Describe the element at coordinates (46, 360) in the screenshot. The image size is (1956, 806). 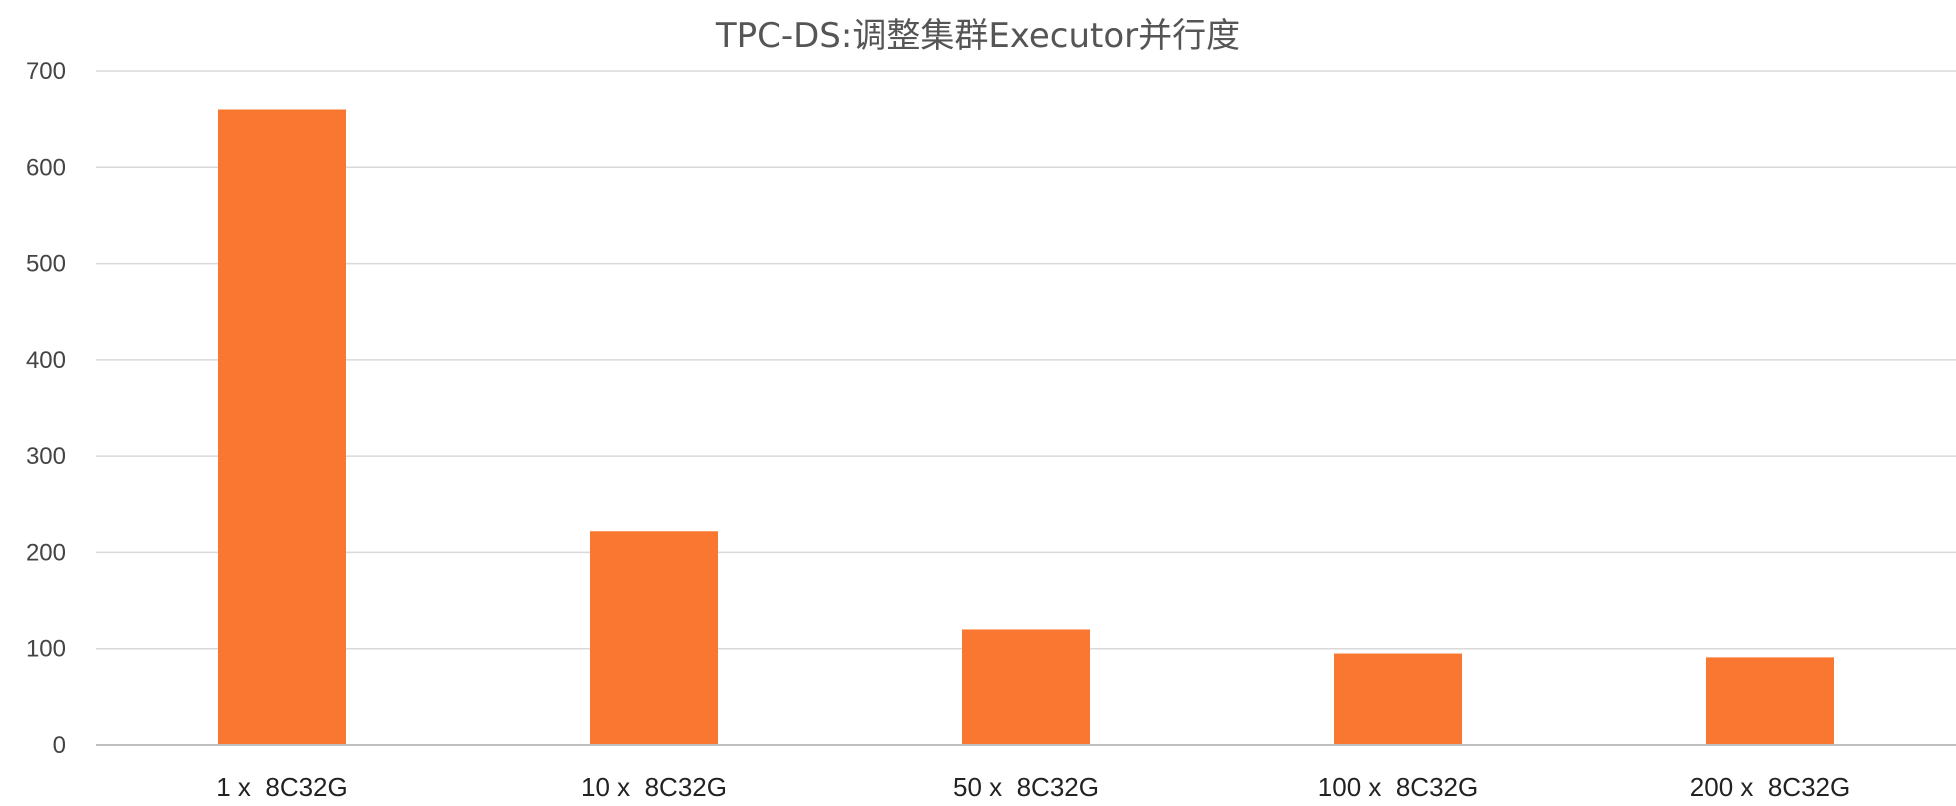
I see `y-tick-label: 400` at that location.